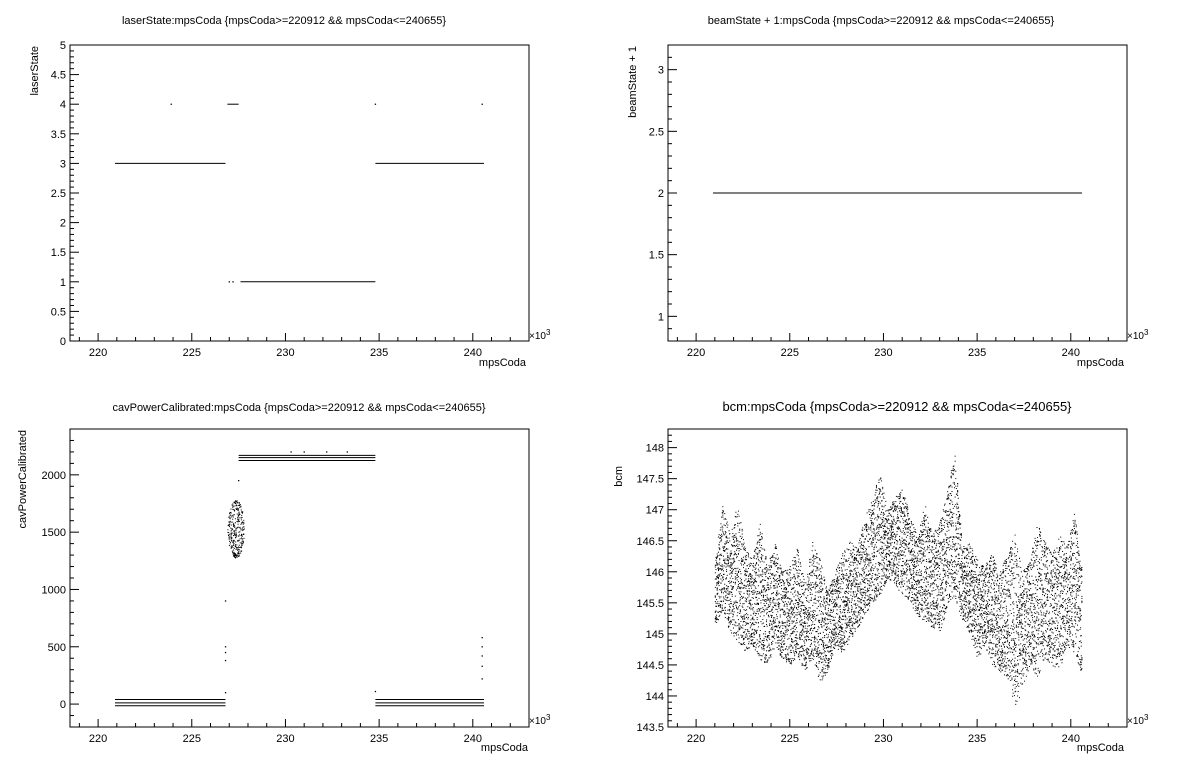  Describe the element at coordinates (63, 342) in the screenshot. I see `y-tick-label: 0` at that location.